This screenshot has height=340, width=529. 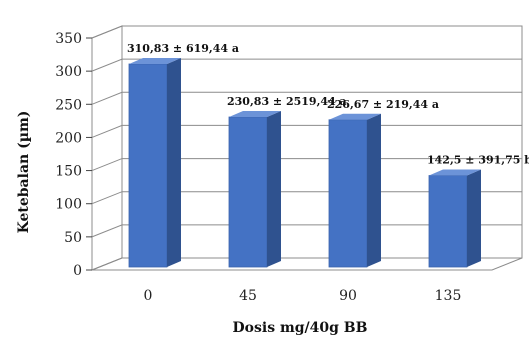 I want to click on x-tick-label: 0, so click(x=148, y=296).